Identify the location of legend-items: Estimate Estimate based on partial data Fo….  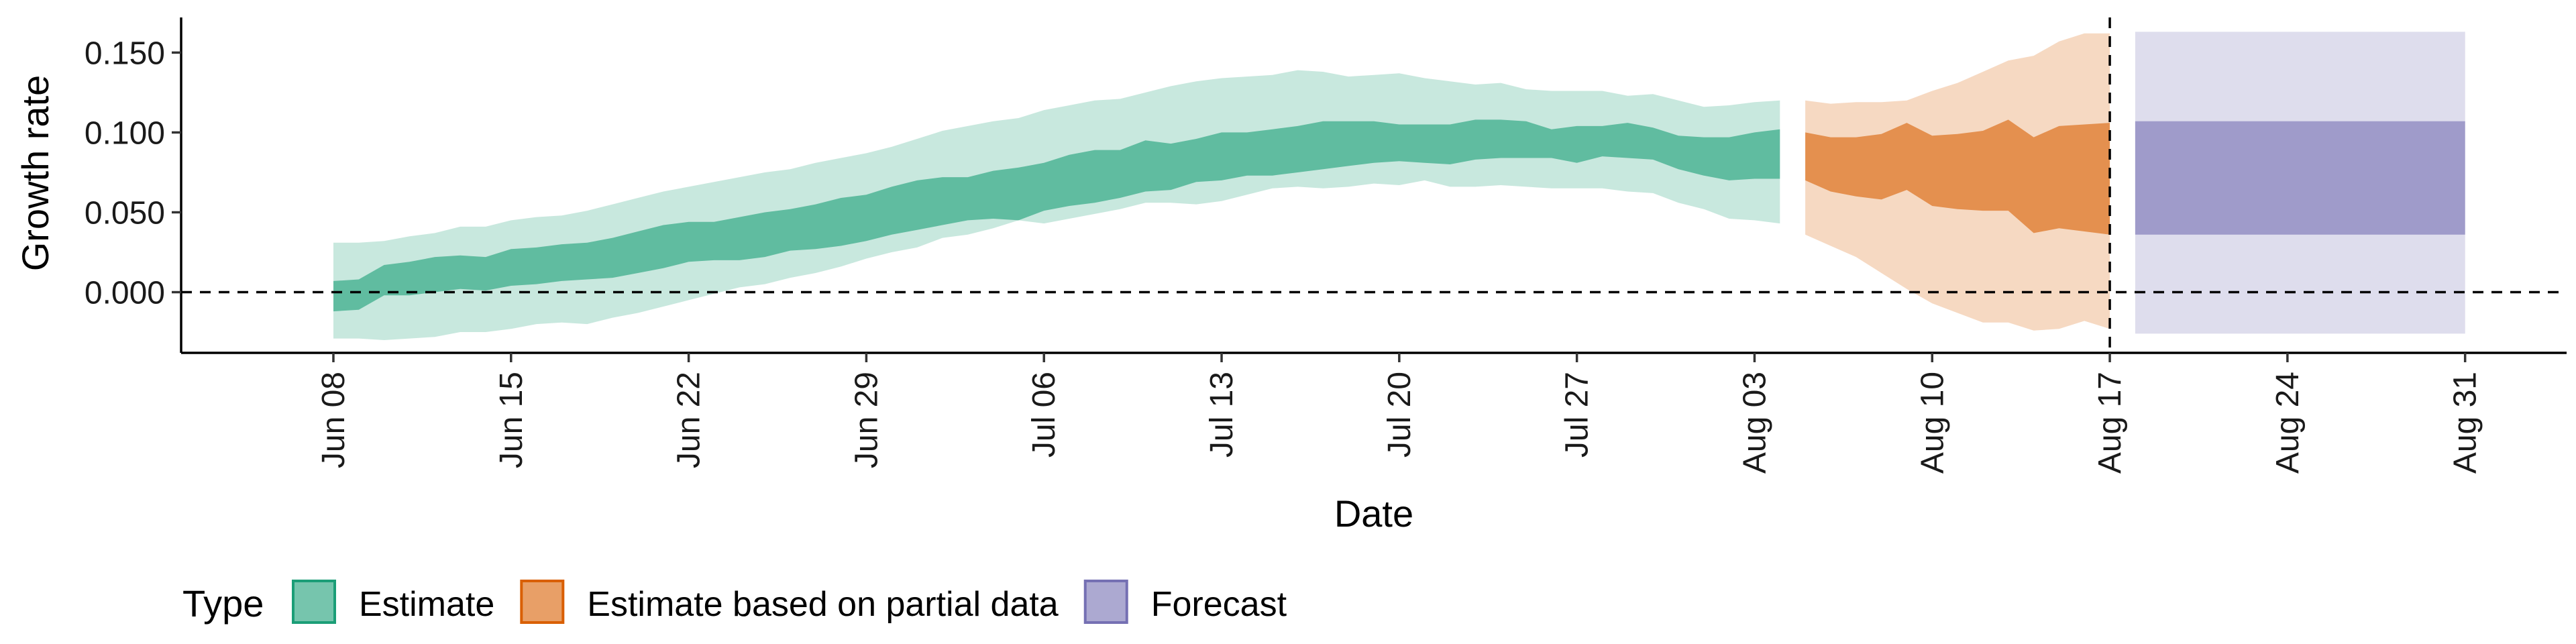
(789, 602).